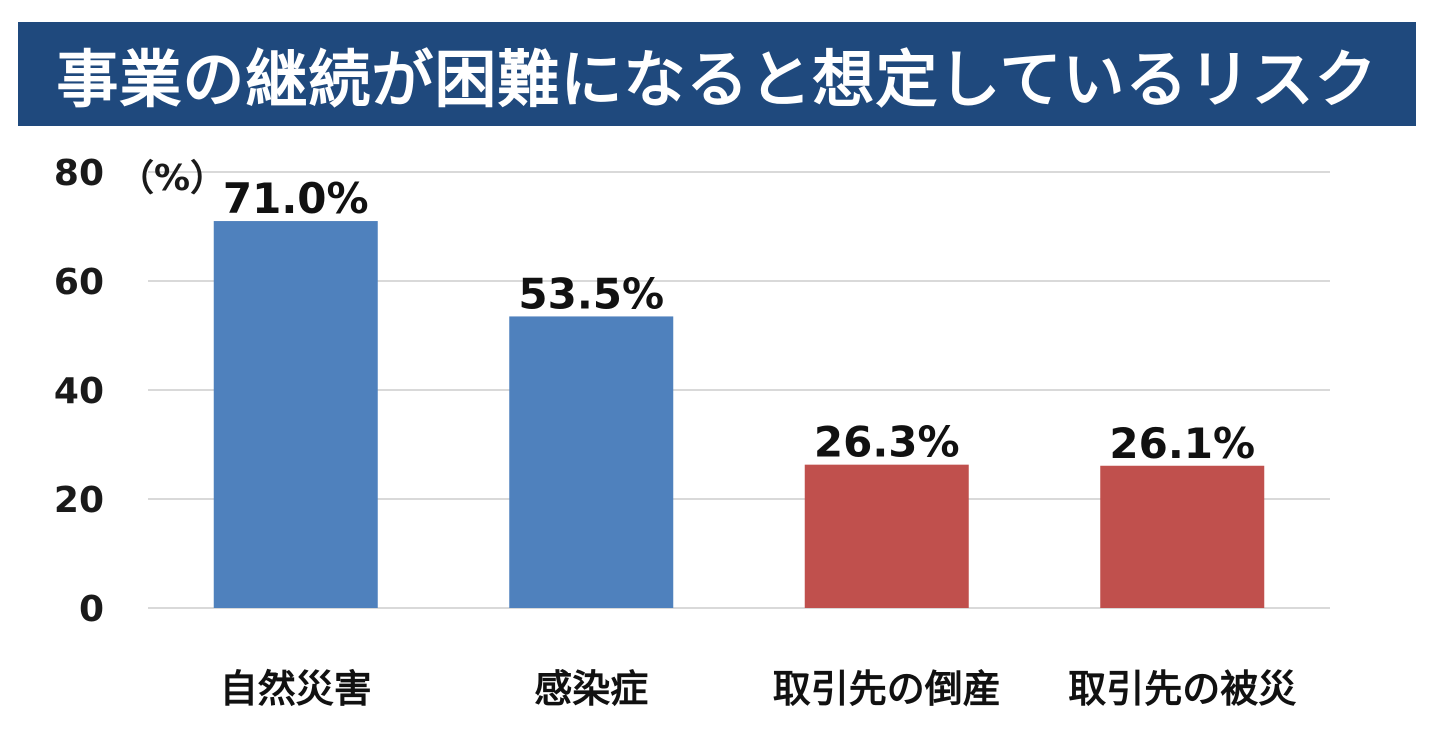 The height and width of the screenshot is (753, 1440). What do you see at coordinates (91, 609) in the screenshot?
I see `y-tick-label: 0` at bounding box center [91, 609].